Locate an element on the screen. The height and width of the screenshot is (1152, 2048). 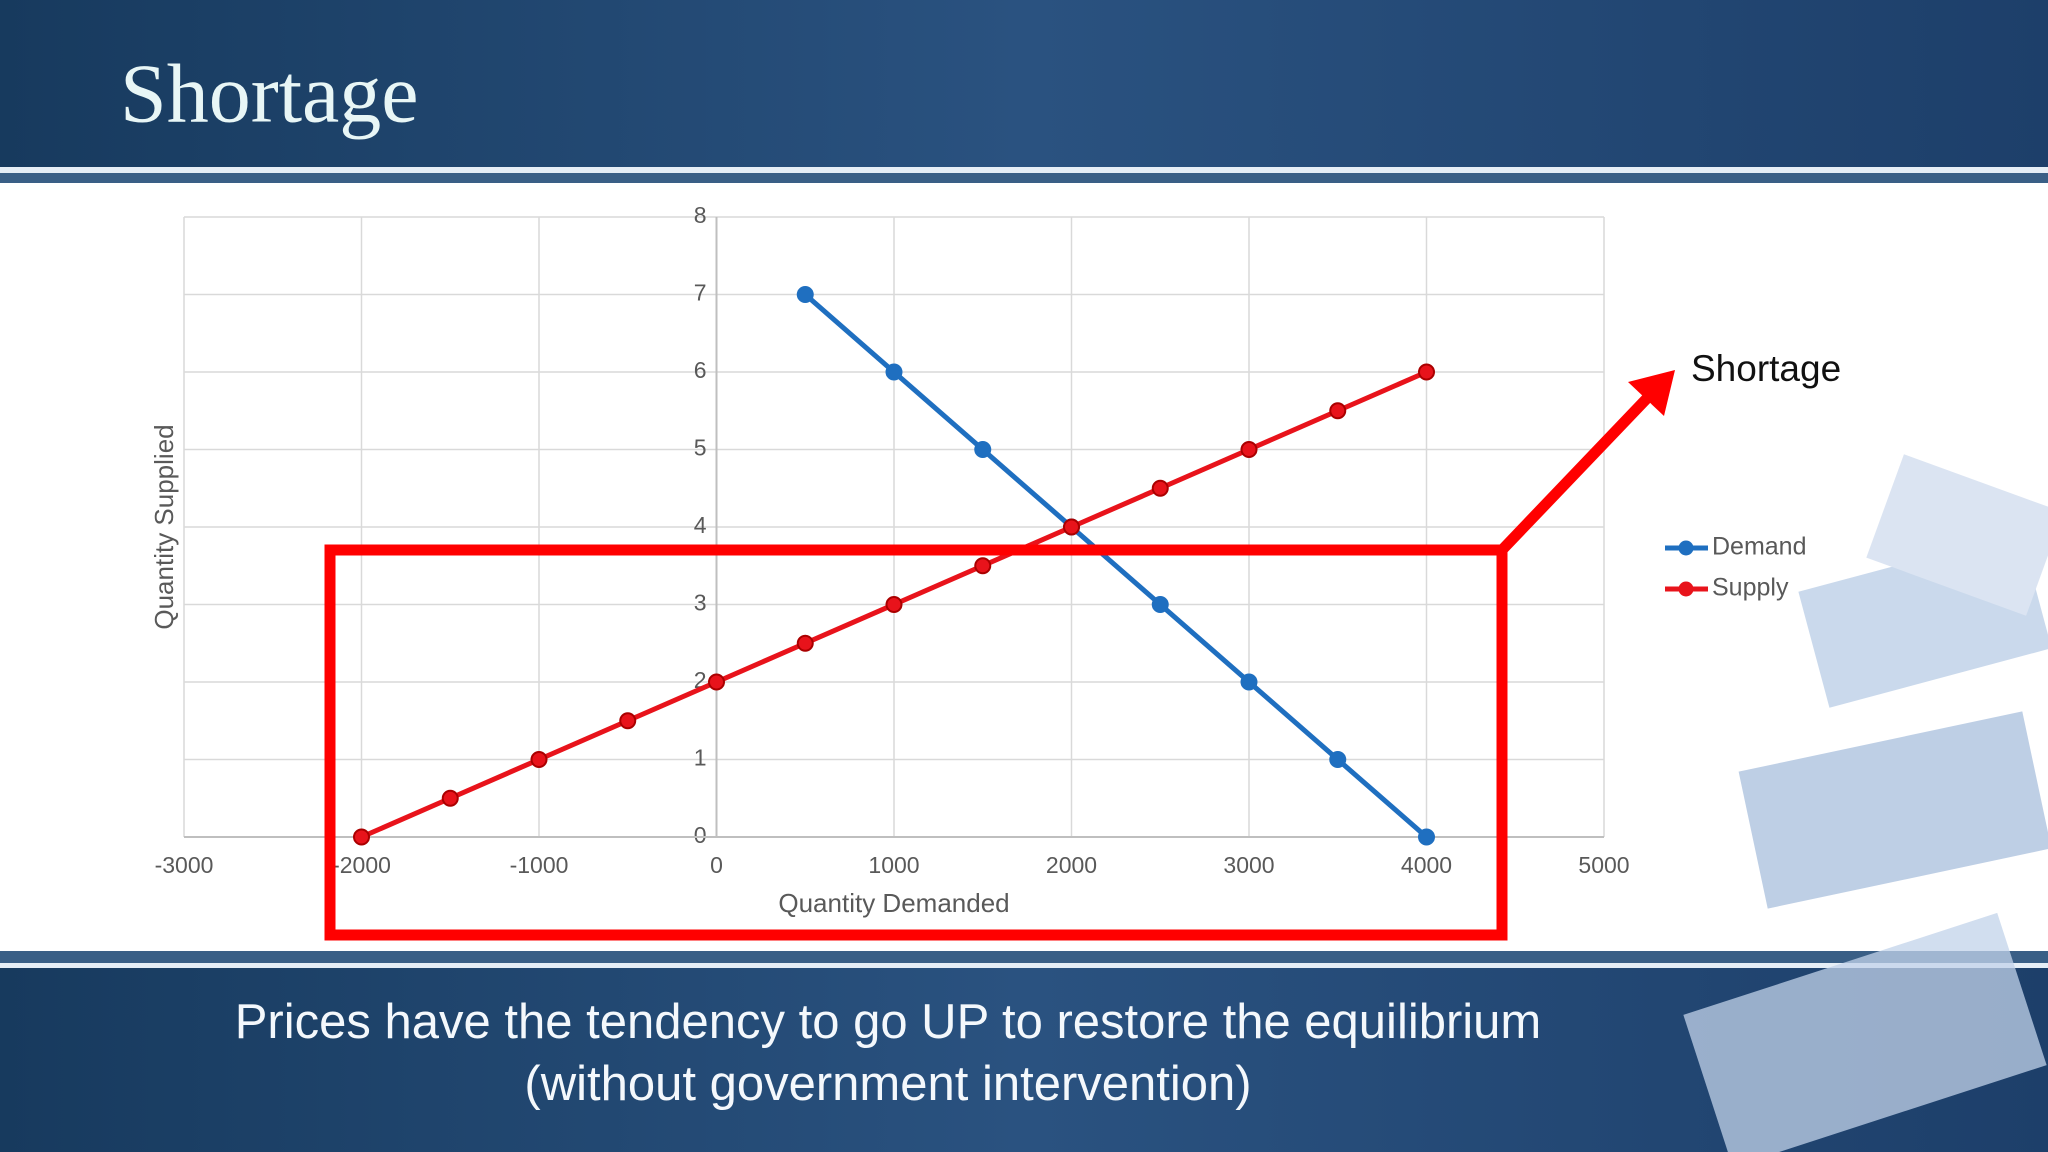
arrow-shaft is located at coordinates (1577, 471).